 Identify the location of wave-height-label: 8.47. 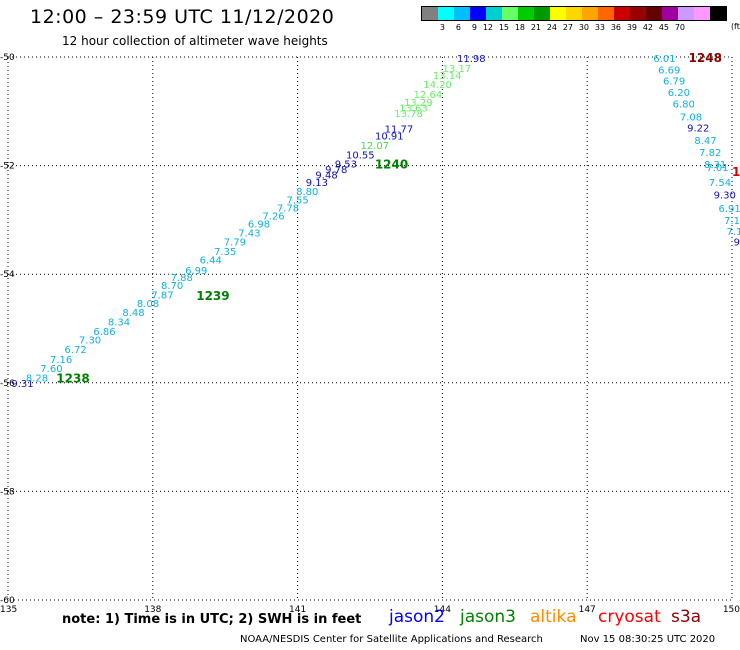
(705, 141).